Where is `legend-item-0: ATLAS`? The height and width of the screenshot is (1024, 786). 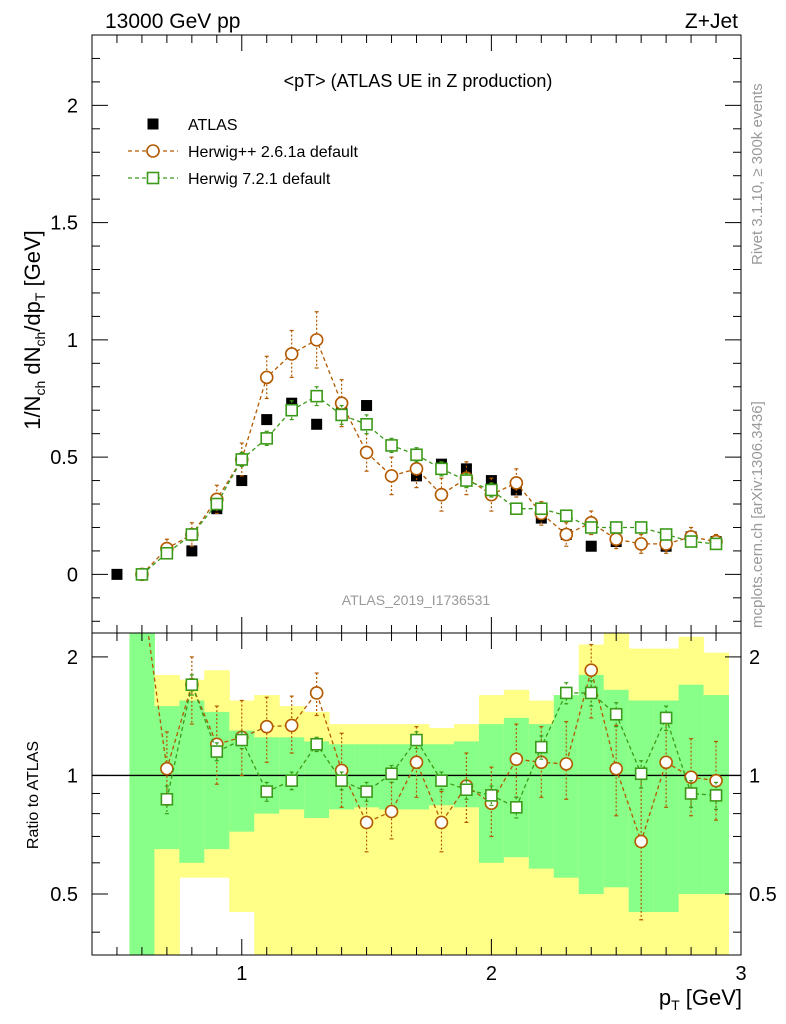 legend-item-0: ATLAS is located at coordinates (192, 125).